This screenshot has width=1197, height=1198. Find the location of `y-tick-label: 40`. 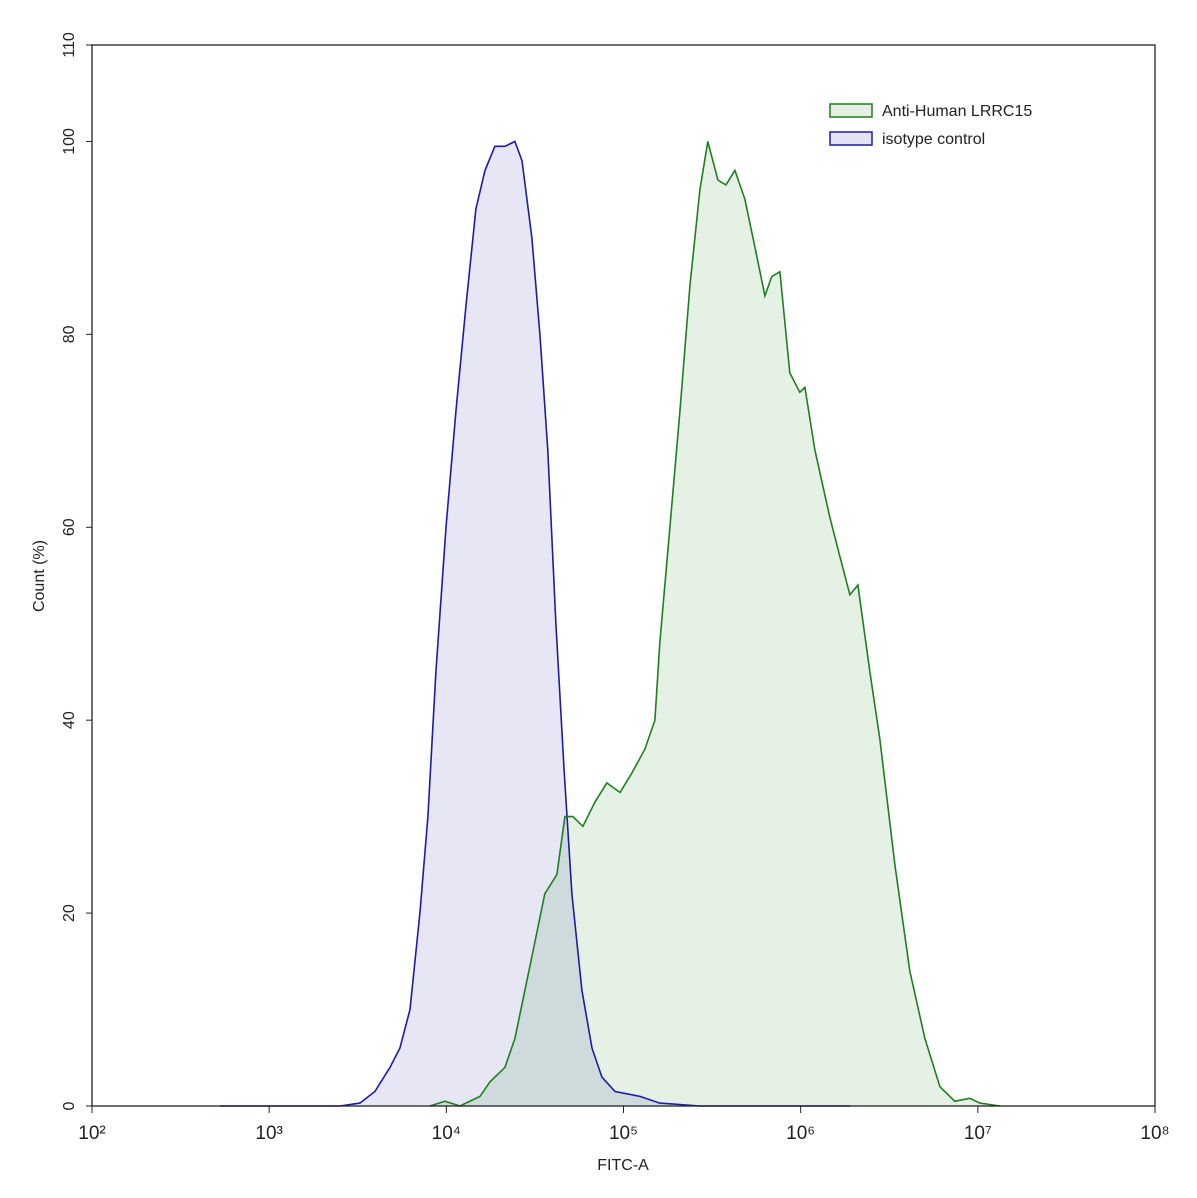

y-tick-label: 40 is located at coordinates (69, 720).